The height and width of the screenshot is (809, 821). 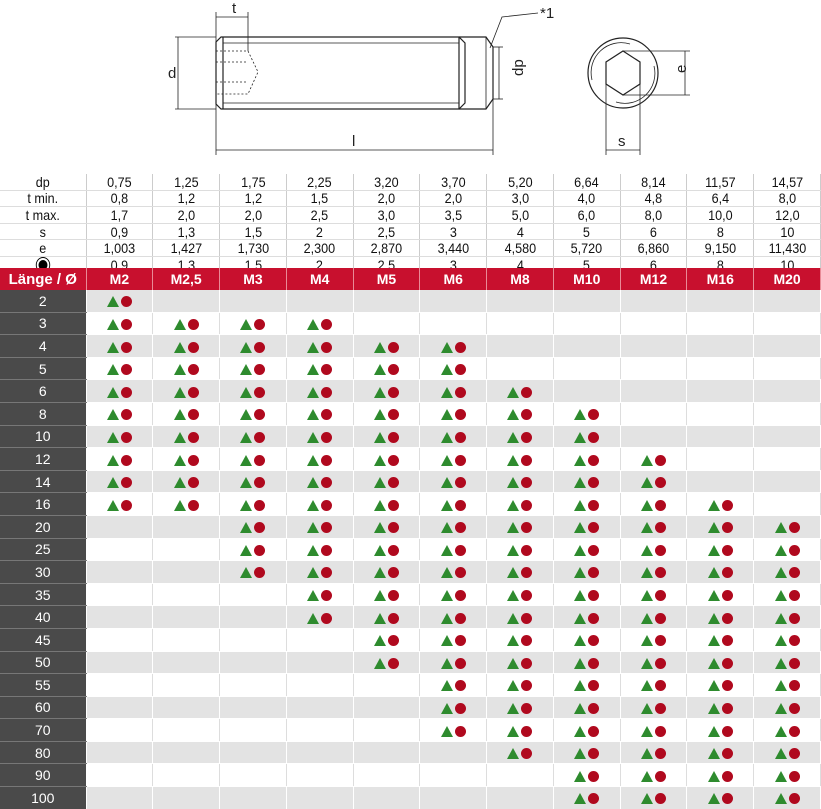 What do you see at coordinates (410, 482) in the screenshot?
I see `availability-row: 14` at bounding box center [410, 482].